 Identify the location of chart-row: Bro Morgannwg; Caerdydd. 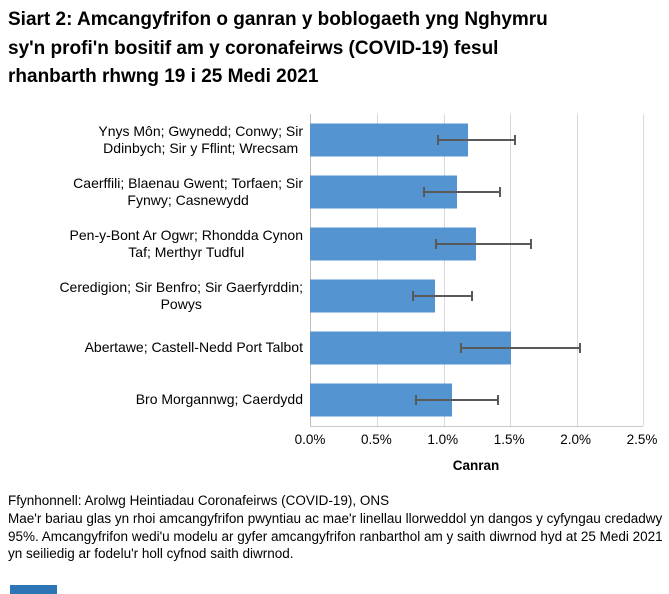
(325, 400).